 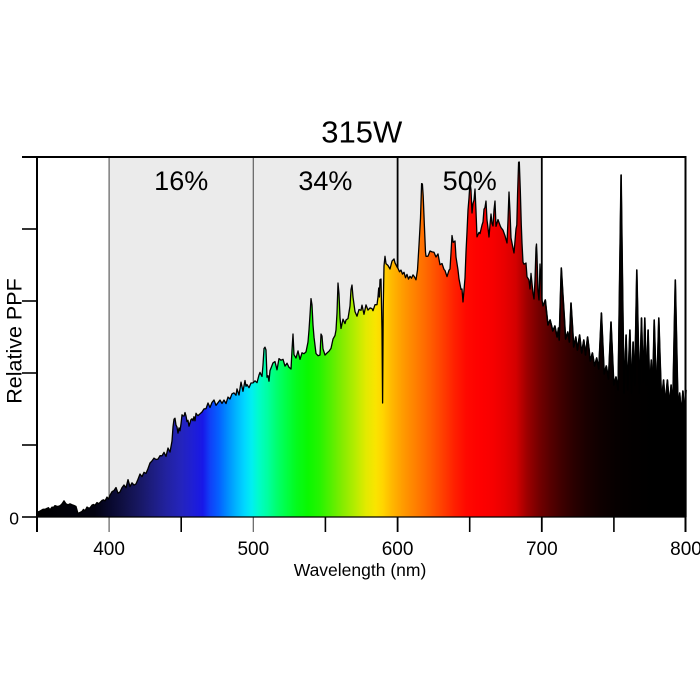 What do you see at coordinates (398, 549) in the screenshot?
I see `svg-text: 600` at bounding box center [398, 549].